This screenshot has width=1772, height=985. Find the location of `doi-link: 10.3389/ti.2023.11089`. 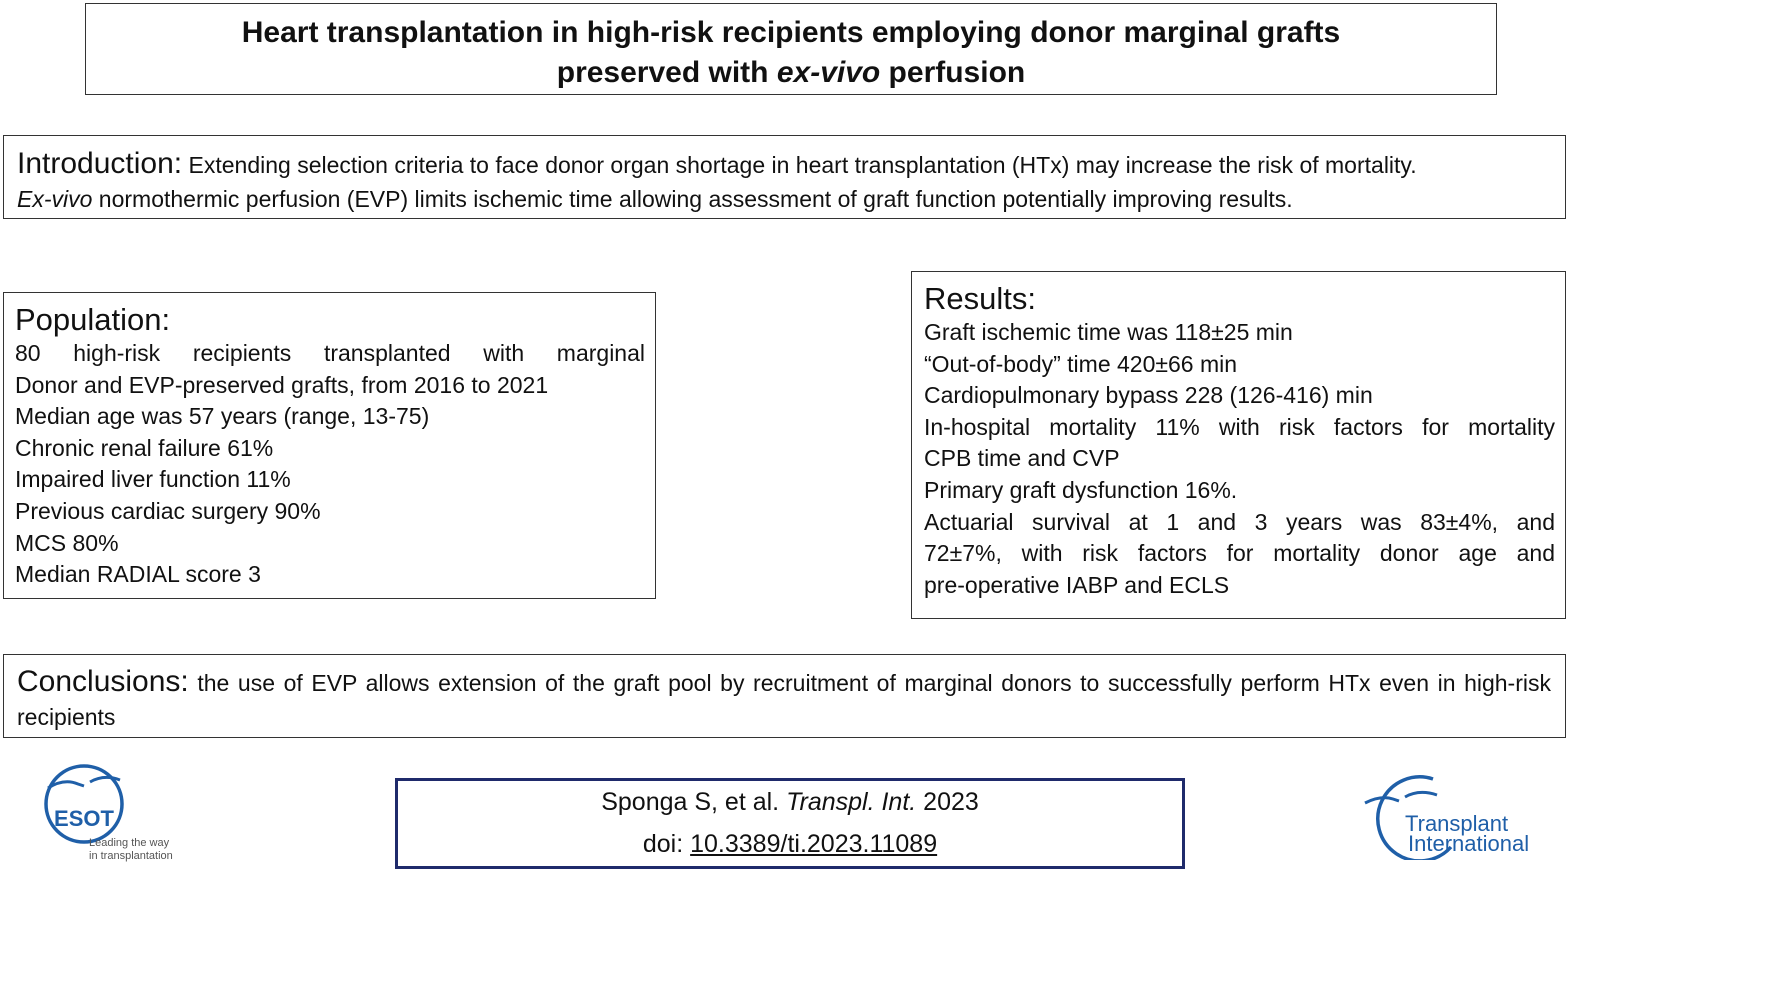

doi-link: 10.3389/ti.2023.11089 is located at coordinates (814, 844).